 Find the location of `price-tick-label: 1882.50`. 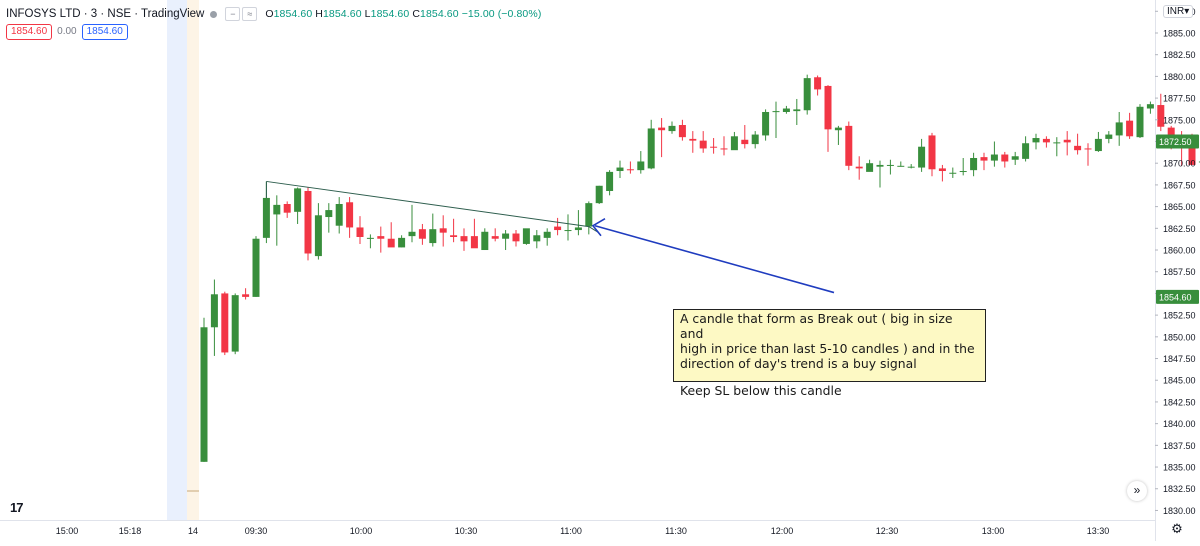

price-tick-label: 1882.50 is located at coordinates (1179, 55).